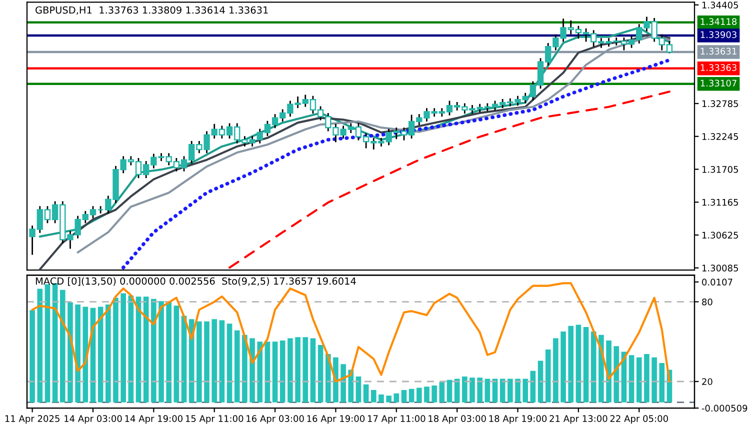 The width and height of the screenshot is (750, 430). I want to click on x-tick-label: 22 Apr 05:00, so click(639, 419).